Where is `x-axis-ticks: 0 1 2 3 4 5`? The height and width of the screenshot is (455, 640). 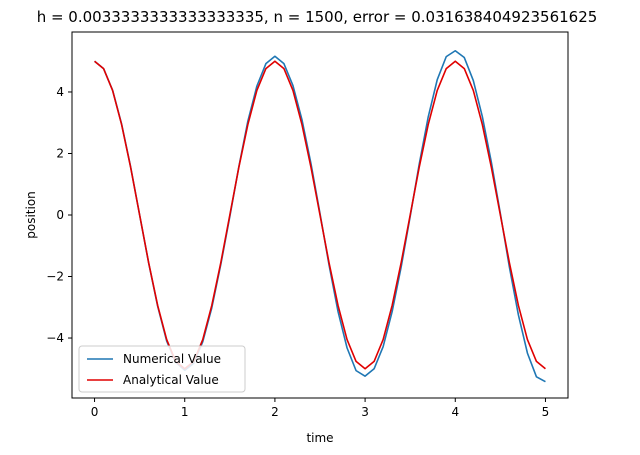
x-axis-ticks: 0 1 2 3 4 5 is located at coordinates (320, 408).